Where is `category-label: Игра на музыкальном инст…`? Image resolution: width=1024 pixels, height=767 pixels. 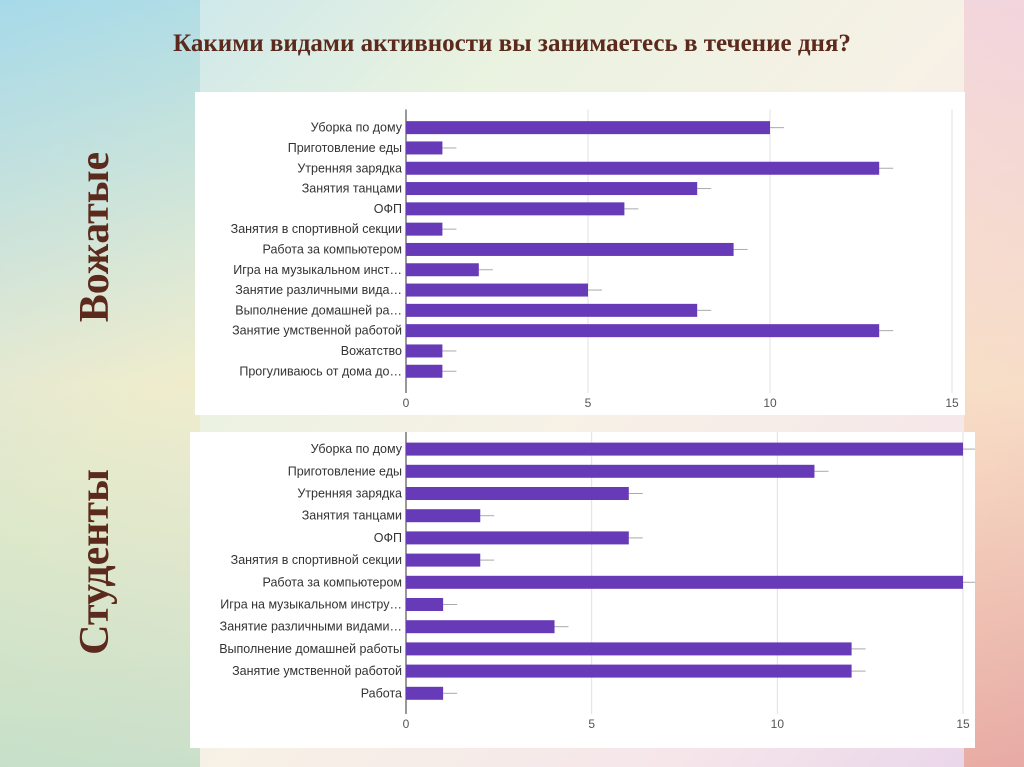 category-label: Игра на музыкальном инст… is located at coordinates (317, 270).